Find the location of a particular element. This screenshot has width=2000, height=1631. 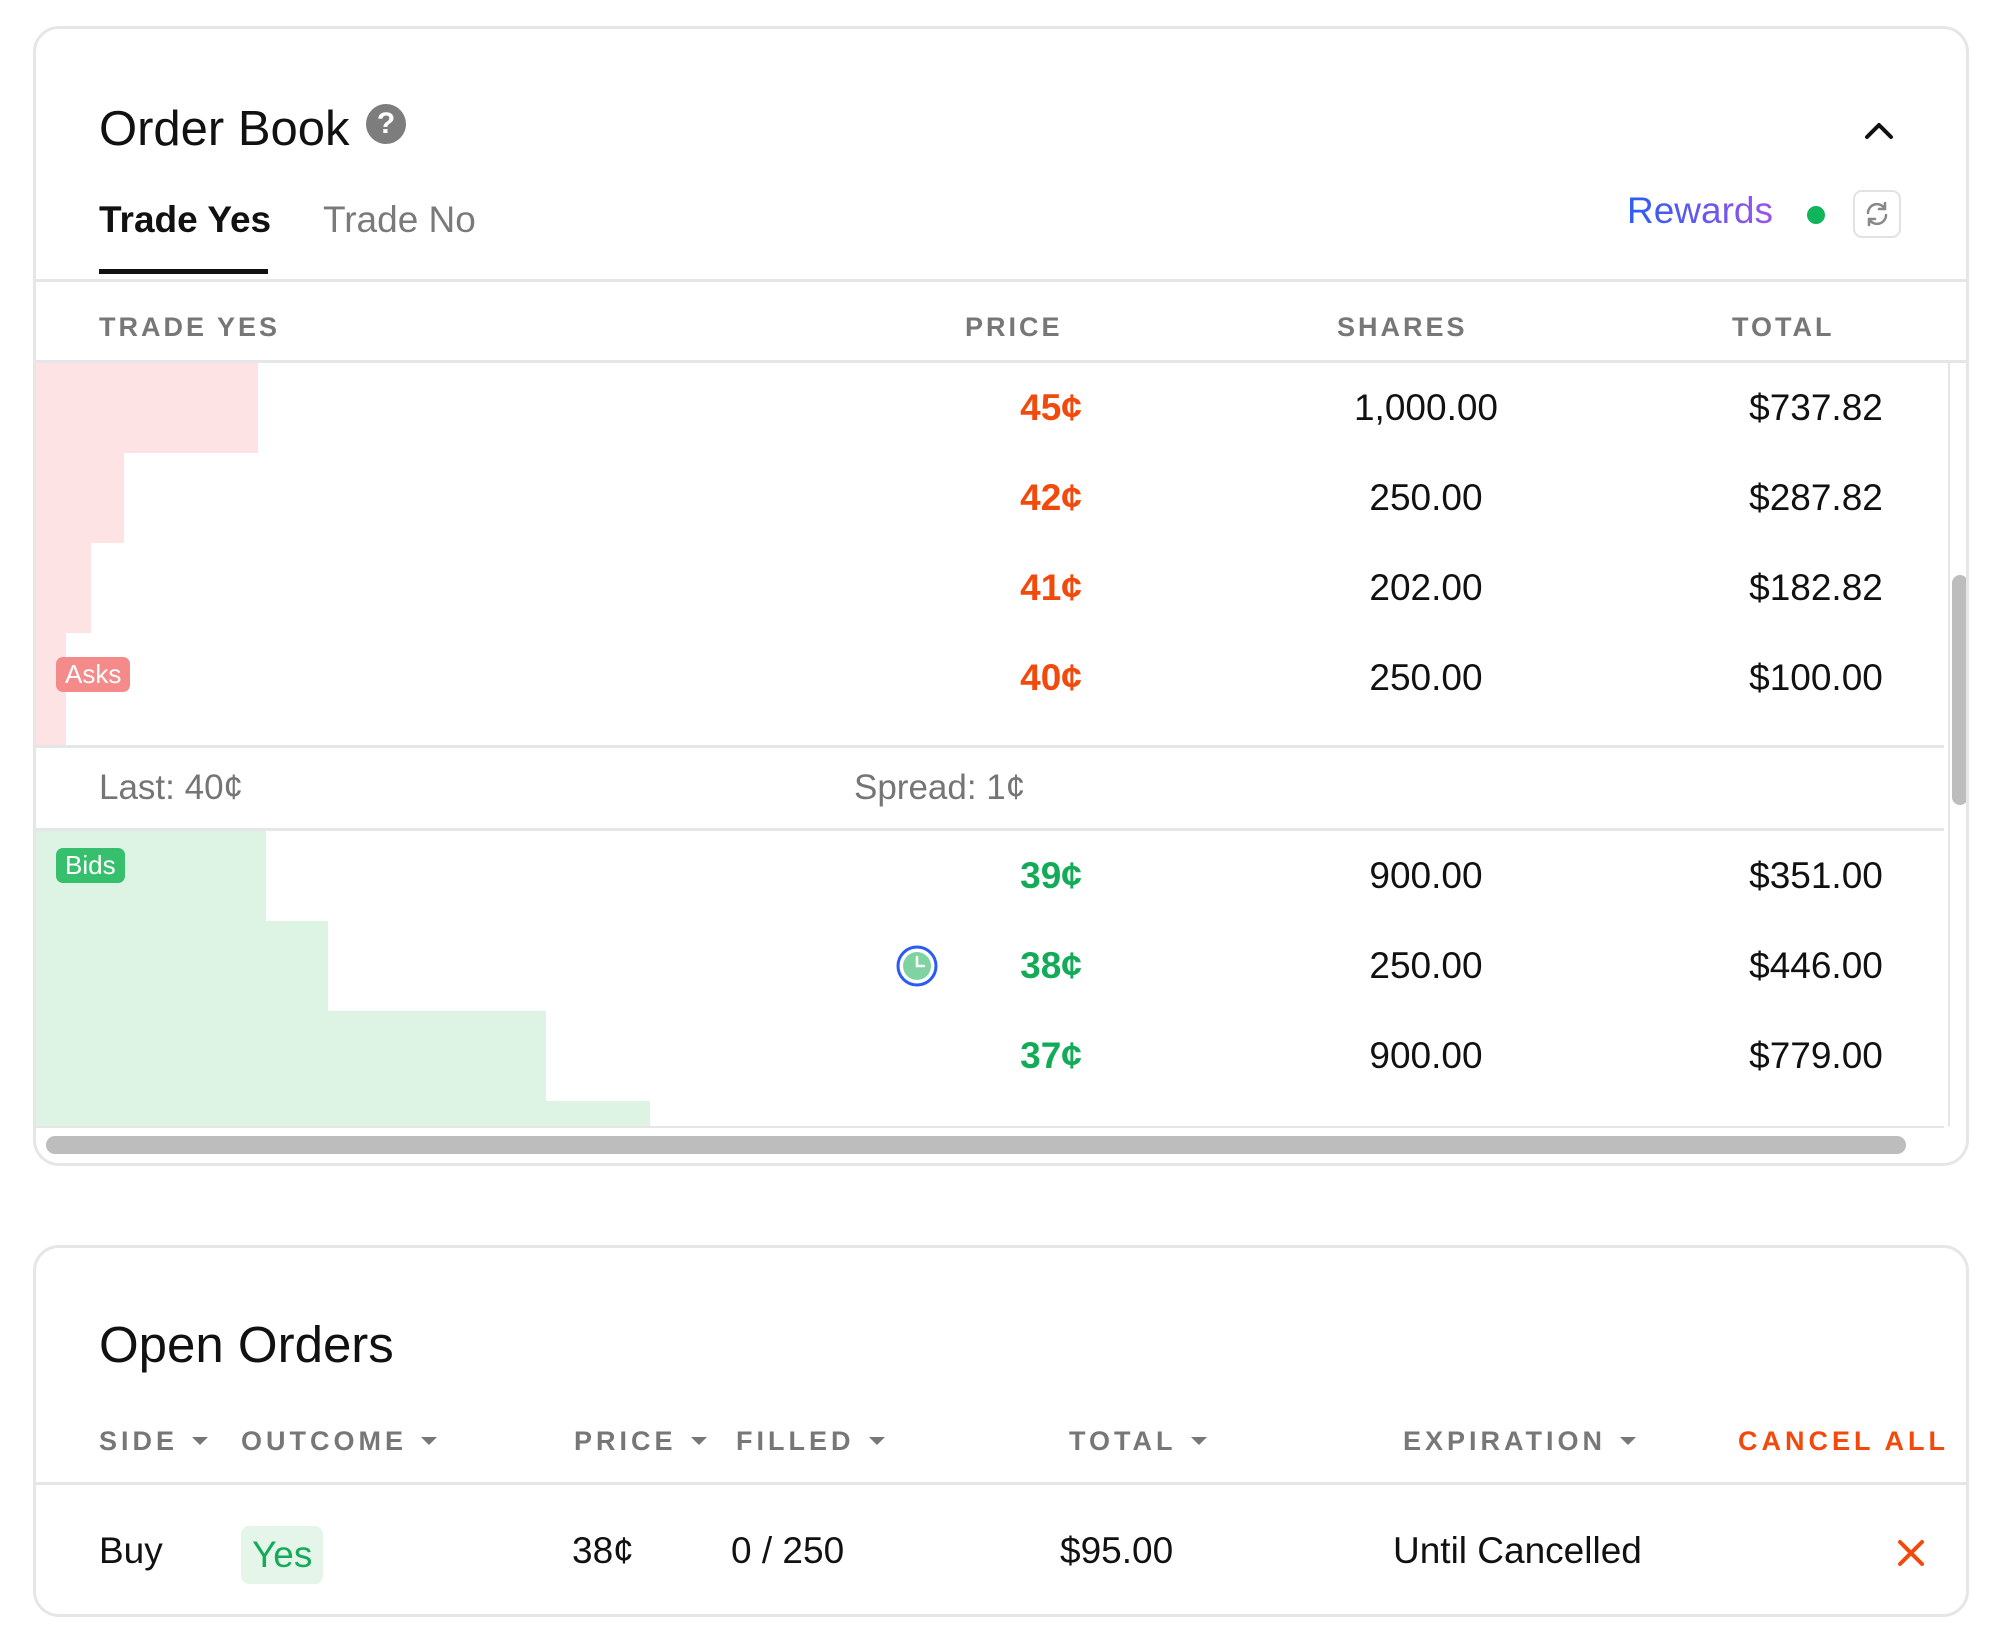

sort-side: SIDE is located at coordinates (154, 1441).